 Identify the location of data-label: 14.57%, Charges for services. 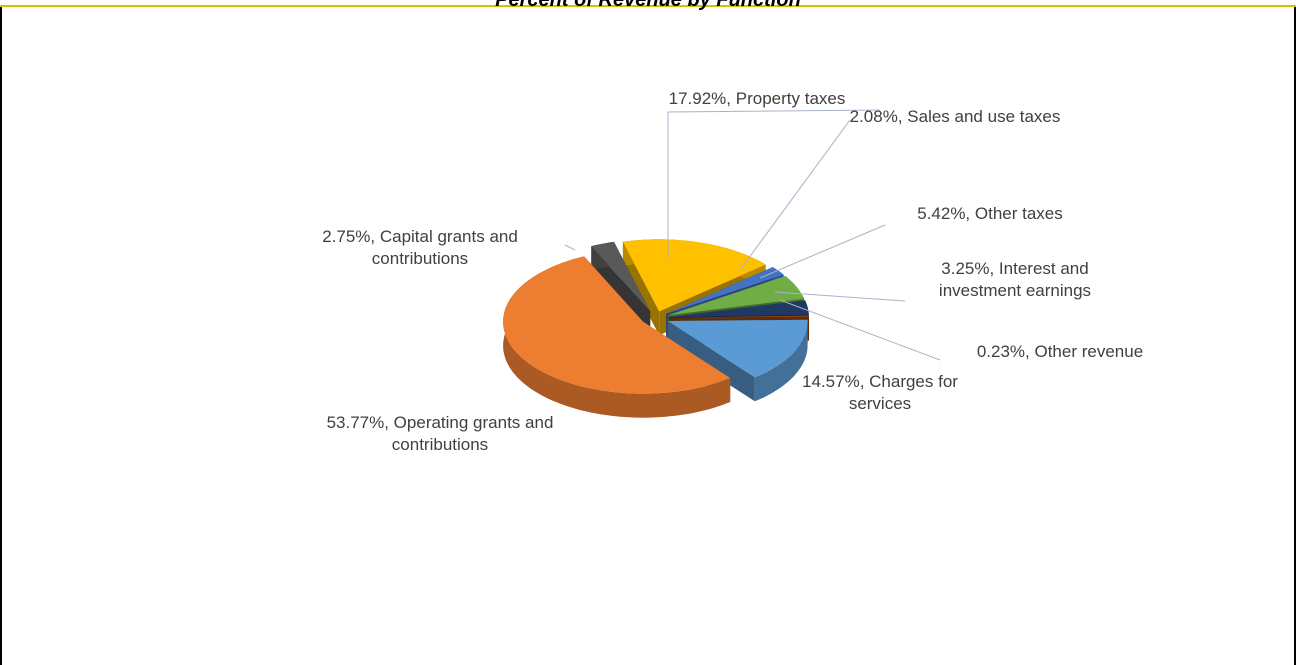
(880, 392).